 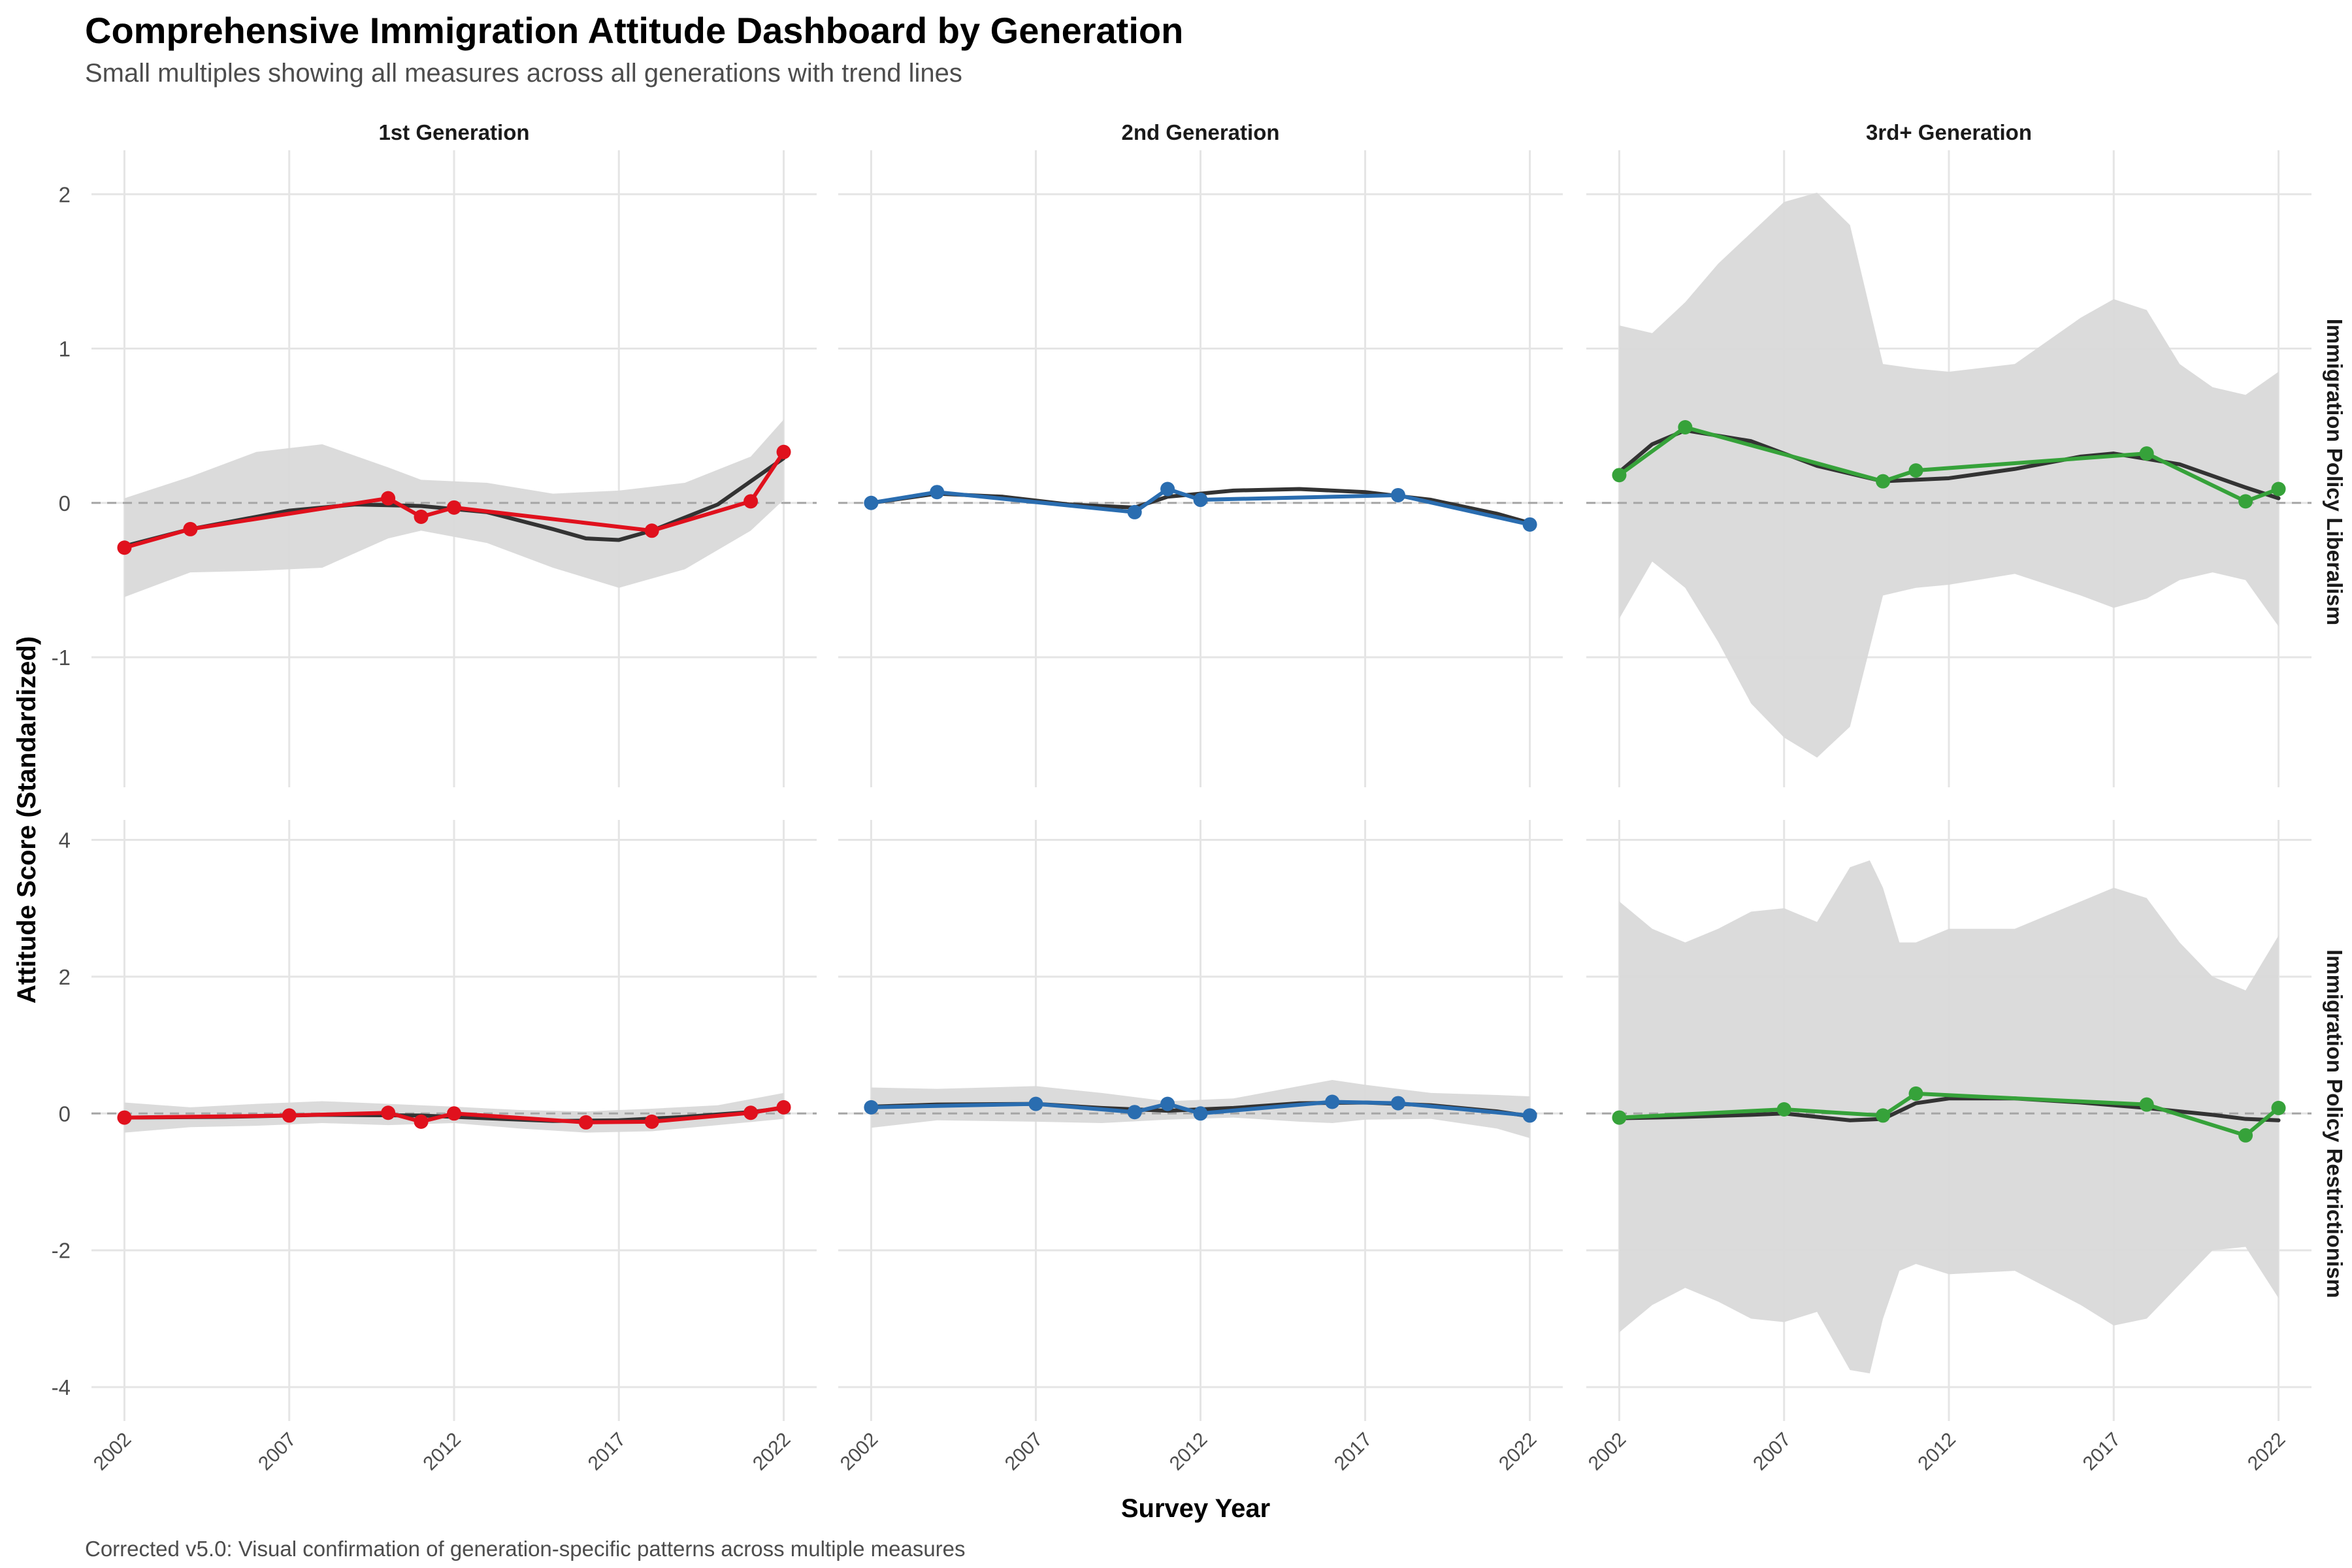 What do you see at coordinates (453, 132) in the screenshot?
I see `facet-label-column: 1st Generation` at bounding box center [453, 132].